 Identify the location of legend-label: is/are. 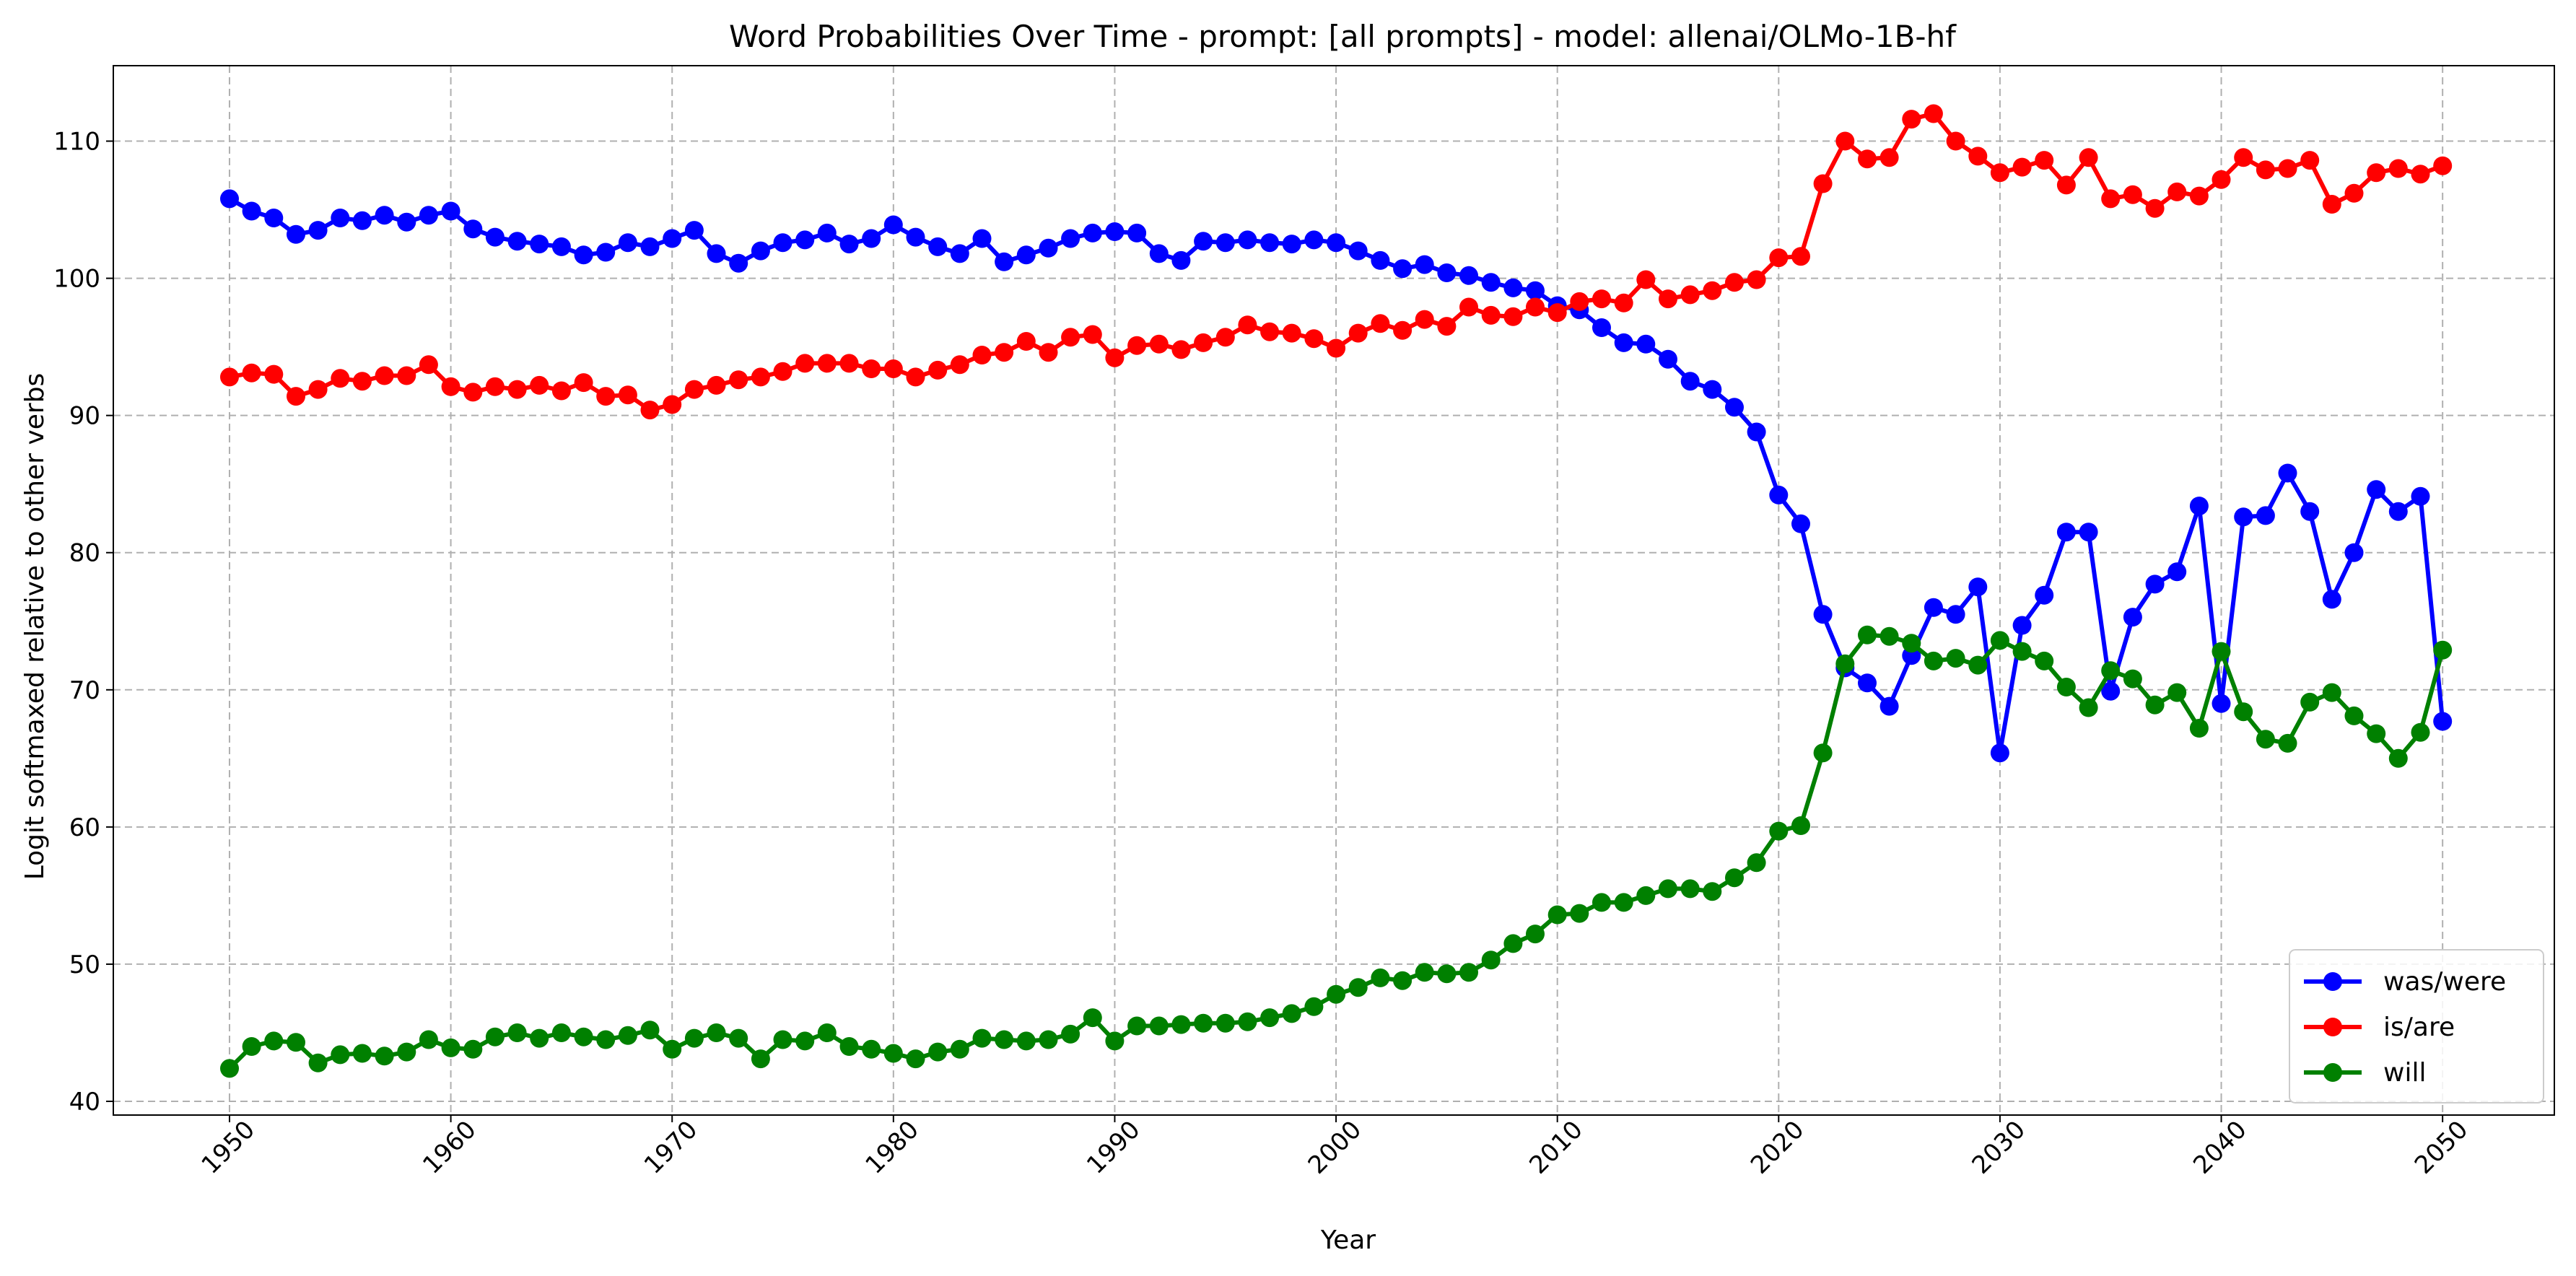
(2419, 1027).